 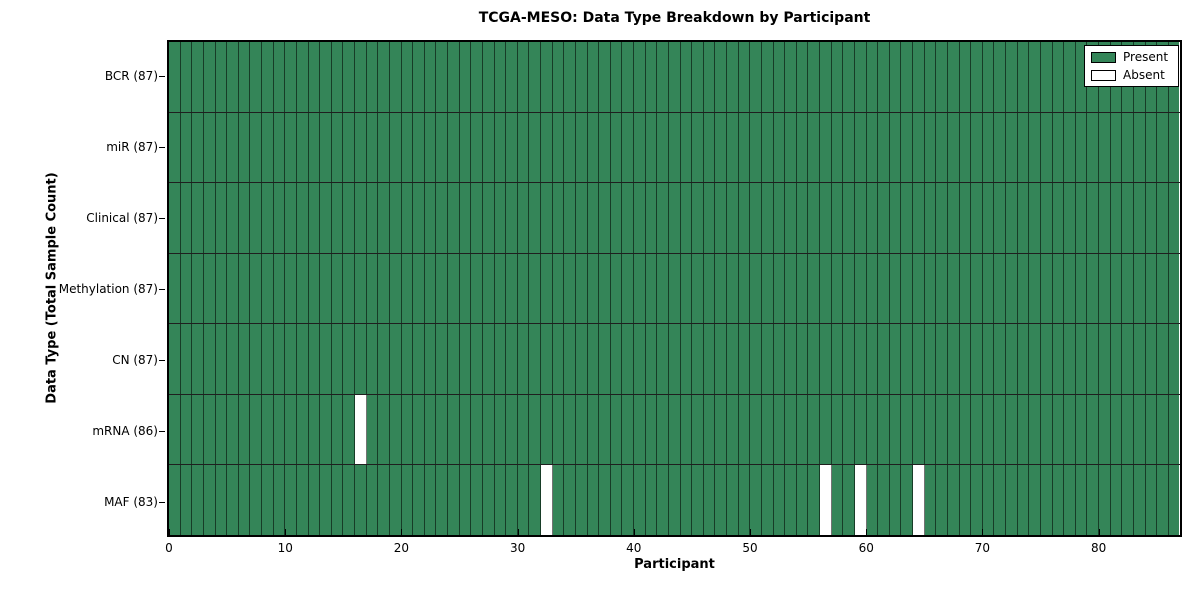 What do you see at coordinates (1144, 75) in the screenshot?
I see `legend-label-absent: Absent` at bounding box center [1144, 75].